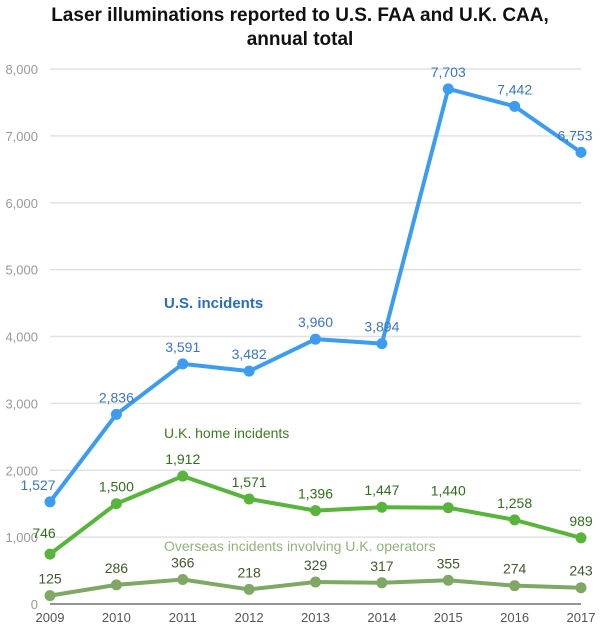 The width and height of the screenshot is (600, 625). I want to click on y-tick-label: 6,000, so click(21, 203).